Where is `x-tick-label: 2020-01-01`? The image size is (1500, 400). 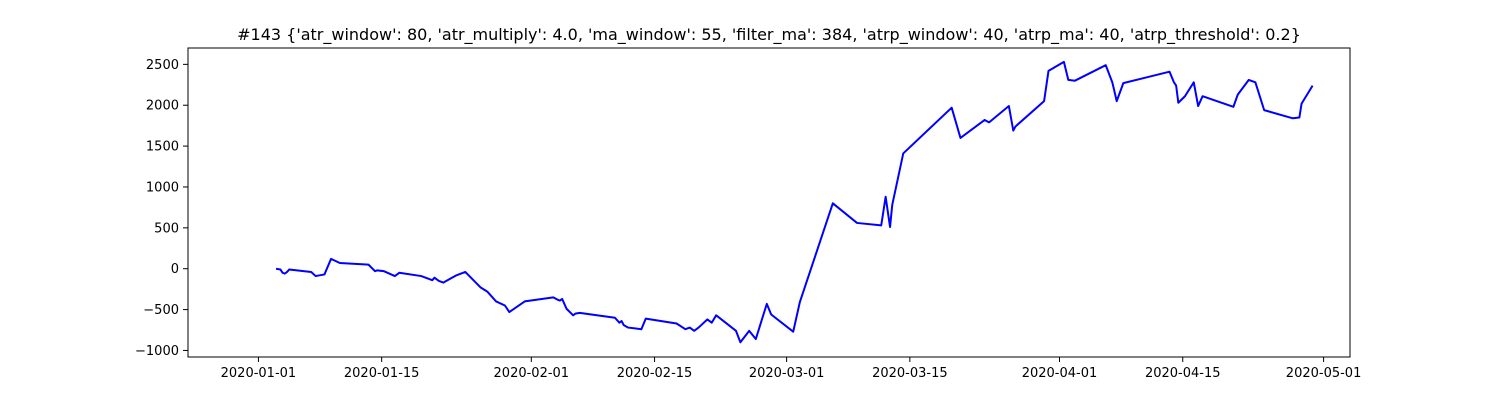
x-tick-label: 2020-01-01 is located at coordinates (259, 373).